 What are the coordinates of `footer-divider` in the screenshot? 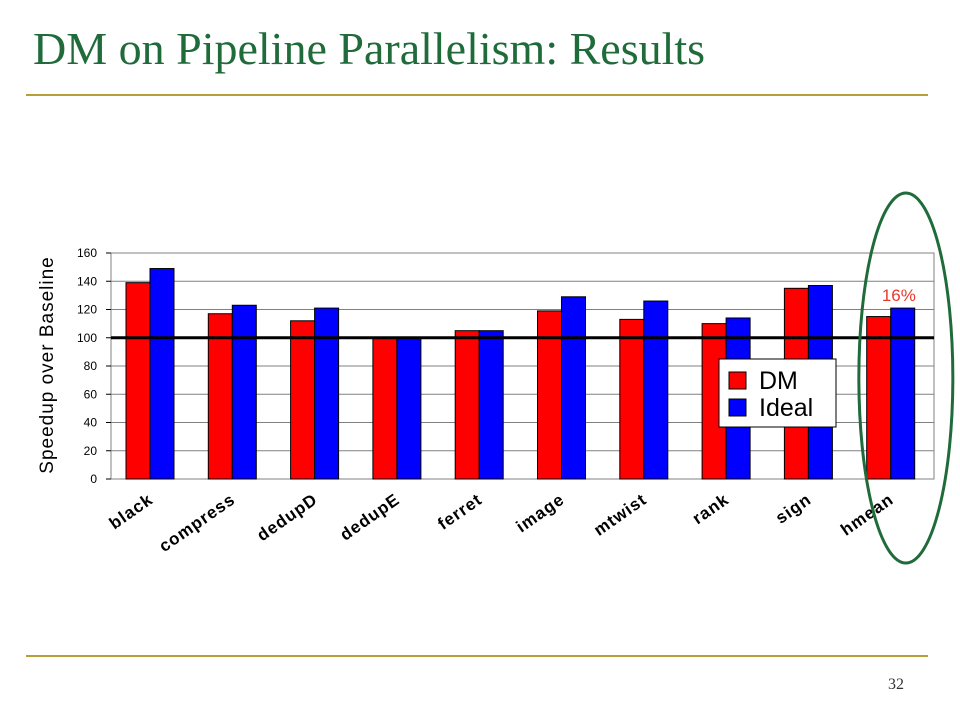 It's located at (477, 656).